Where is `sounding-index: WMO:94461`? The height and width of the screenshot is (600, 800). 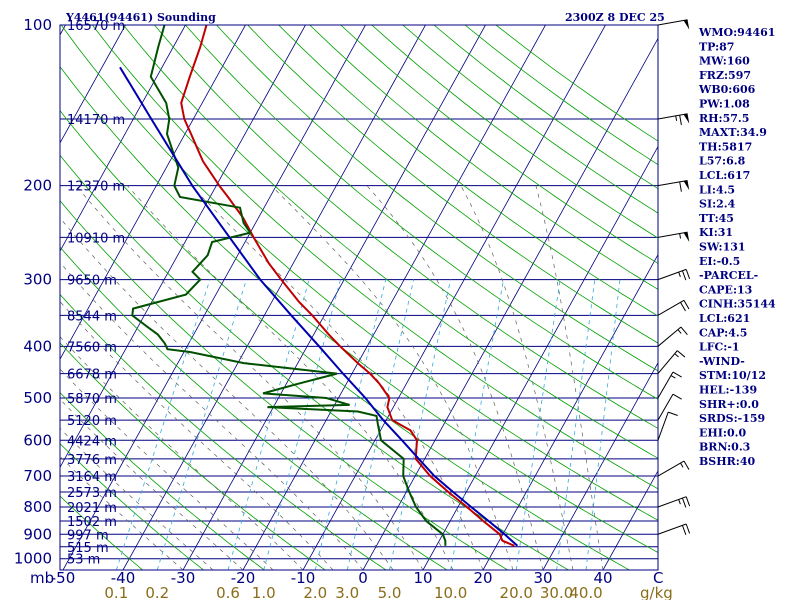
sounding-index: WMO:94461 is located at coordinates (736, 32).